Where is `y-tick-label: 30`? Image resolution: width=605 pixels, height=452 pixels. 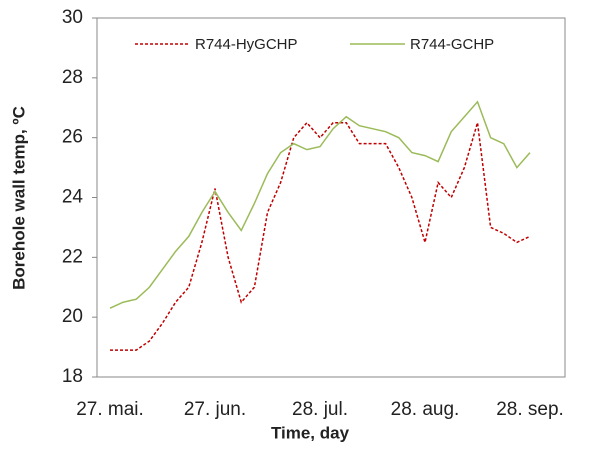 y-tick-label: 30 is located at coordinates (72, 17).